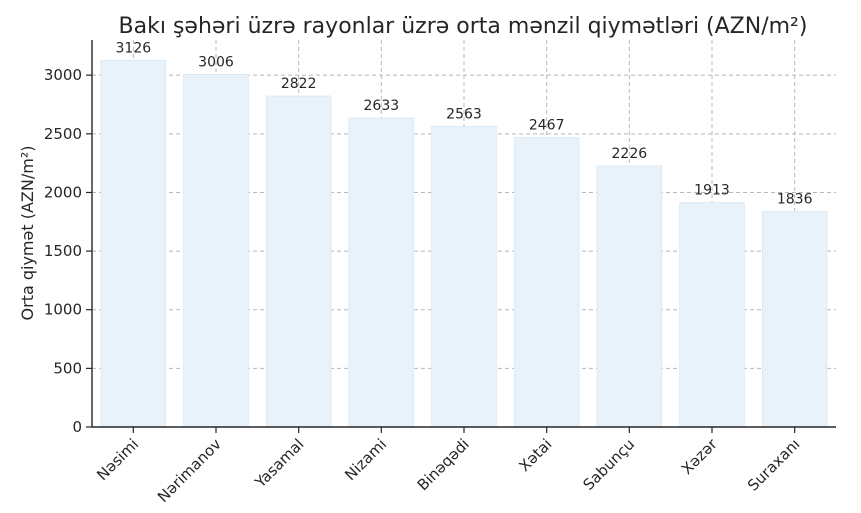 Image resolution: width=861 pixels, height=513 pixels. I want to click on x-tick-label: Nərimanov, so click(189, 470).